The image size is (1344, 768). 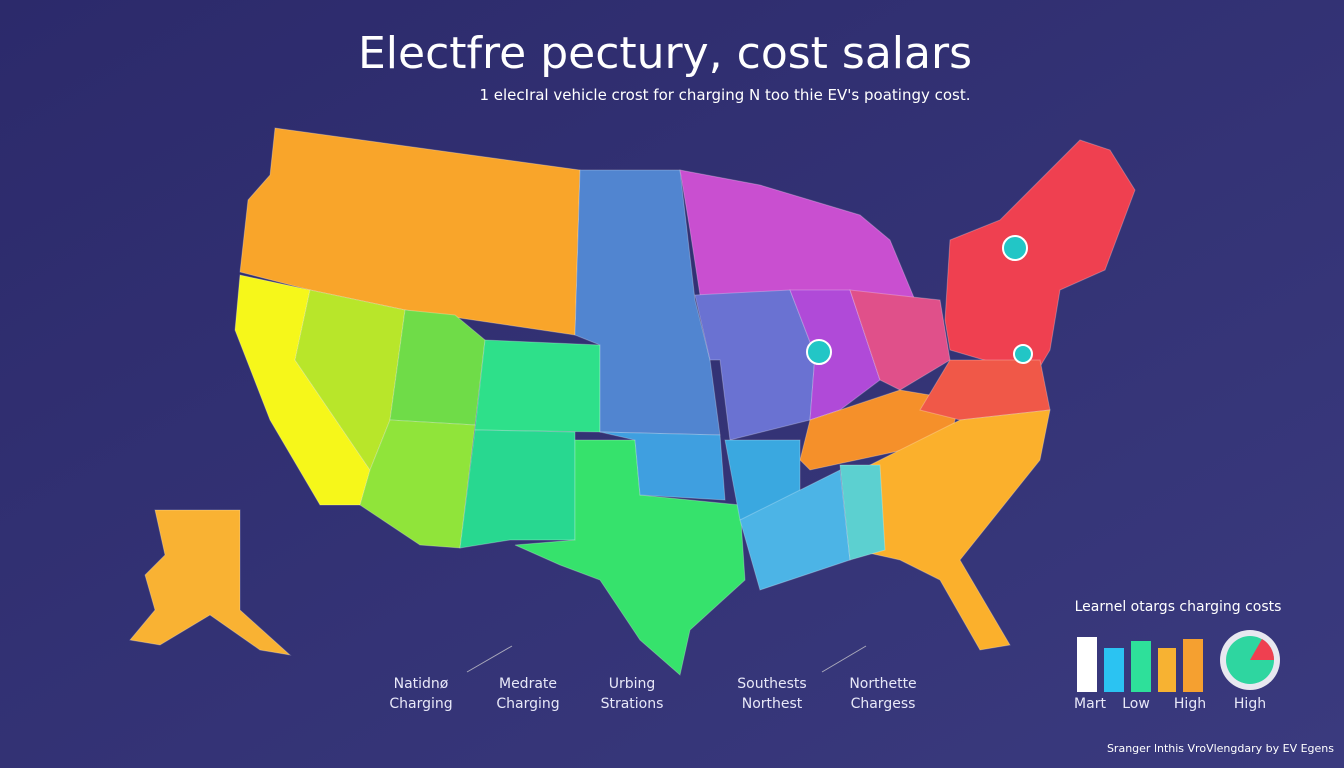 What do you see at coordinates (662, 466) in the screenshot?
I see `region-oklahoma` at bounding box center [662, 466].